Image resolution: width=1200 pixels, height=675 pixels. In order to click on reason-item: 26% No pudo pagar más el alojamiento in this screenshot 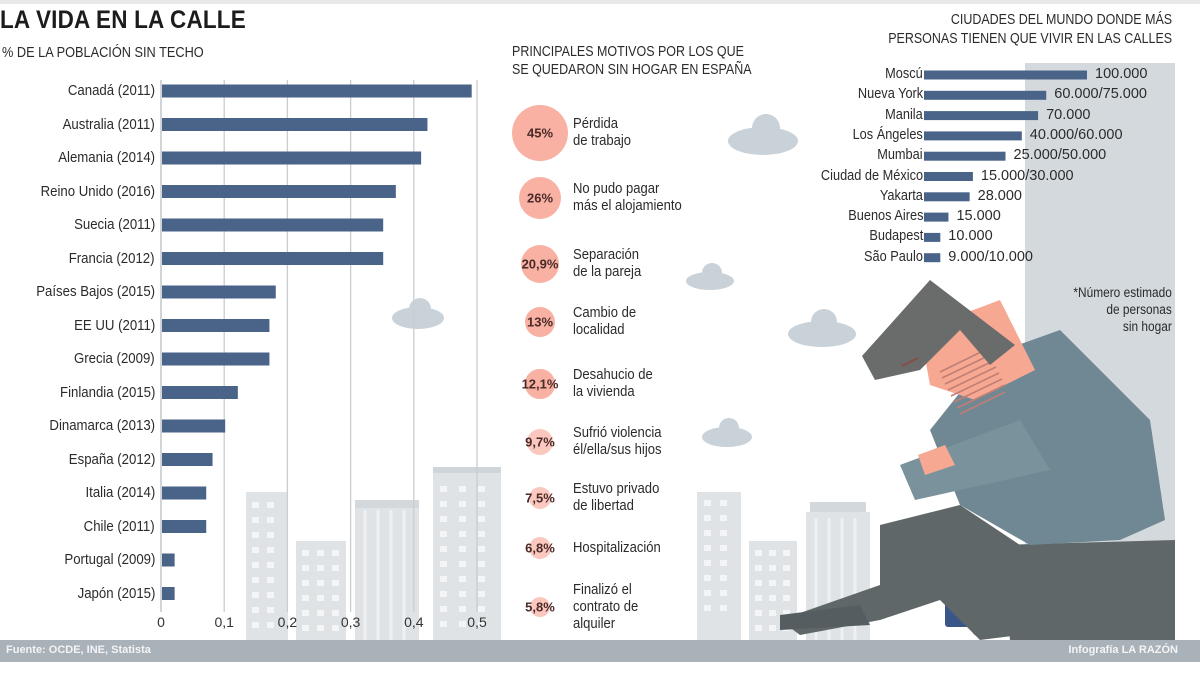, I will do `click(615, 198)`.